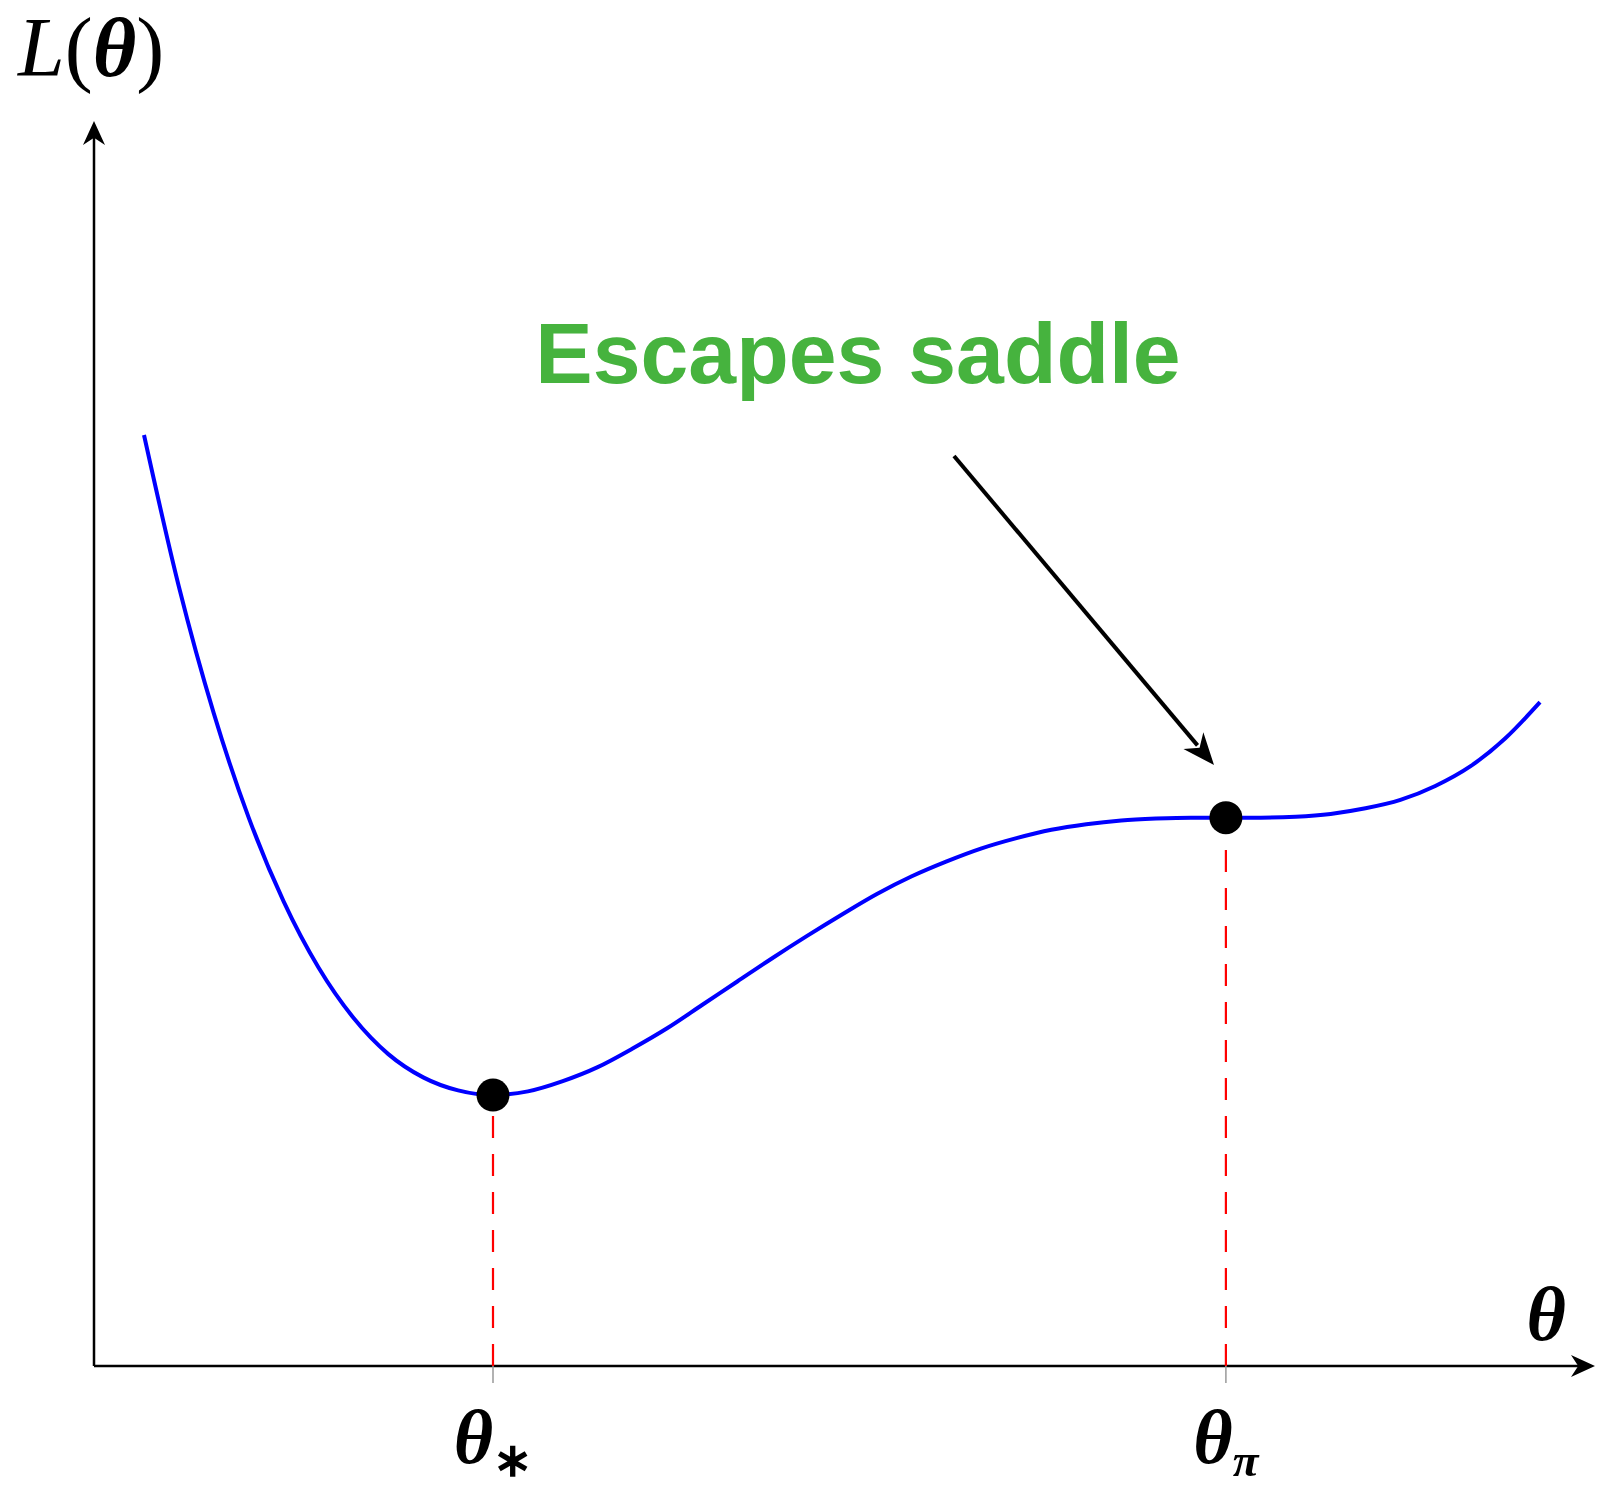  Describe the element at coordinates (1226, 1440) in the screenshot. I see `x-tick-label: θ$_{π}$` at that location.